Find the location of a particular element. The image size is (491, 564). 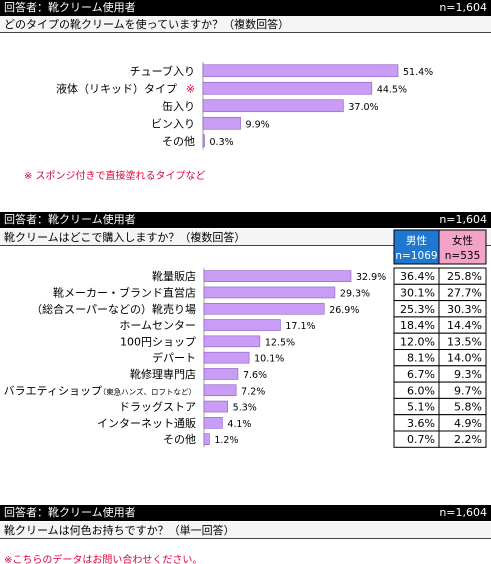

chart1-category-label: 液体（リキッド）タイプ is located at coordinates (116, 88).